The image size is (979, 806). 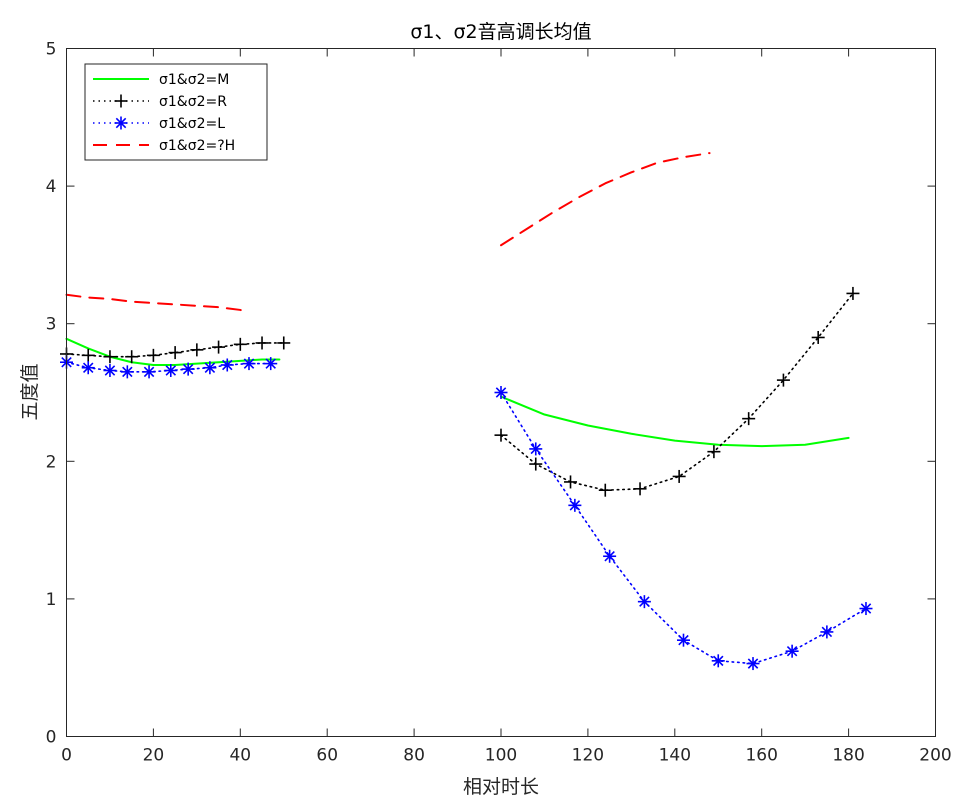 I want to click on y-tick-label: 5, so click(x=51, y=50).